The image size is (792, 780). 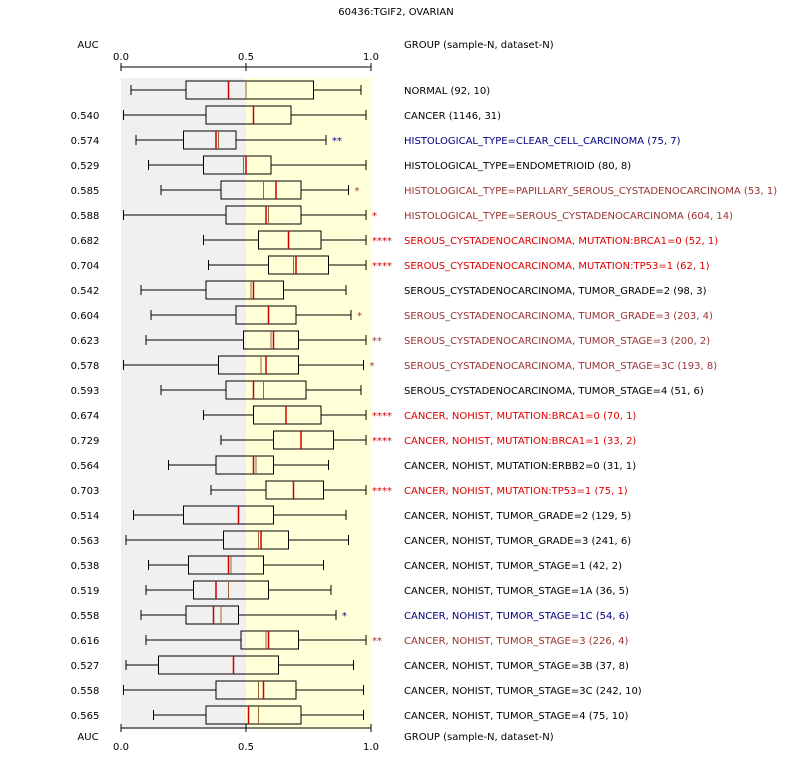 I want to click on auc-value: 0.578, so click(x=85, y=366).